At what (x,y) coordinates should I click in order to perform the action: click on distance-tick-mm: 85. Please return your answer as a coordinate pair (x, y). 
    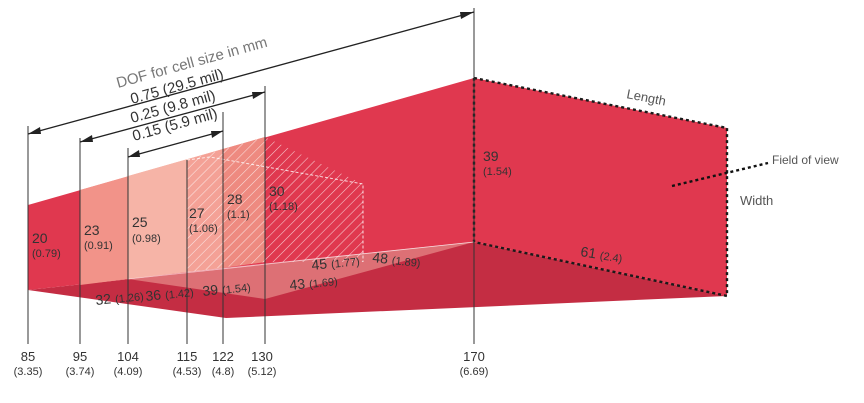
    Looking at the image, I should click on (28, 356).